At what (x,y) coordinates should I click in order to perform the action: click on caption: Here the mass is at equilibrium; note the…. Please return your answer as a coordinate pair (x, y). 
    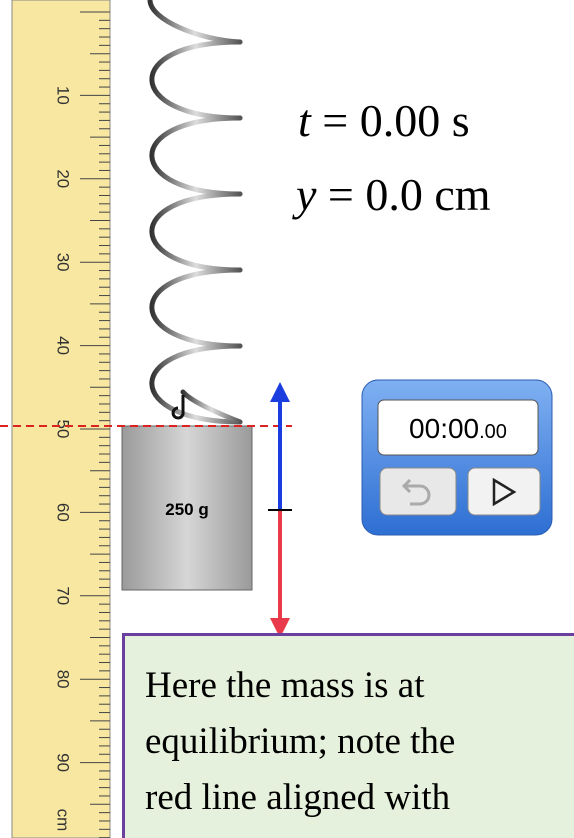
    Looking at the image, I should click on (300, 741).